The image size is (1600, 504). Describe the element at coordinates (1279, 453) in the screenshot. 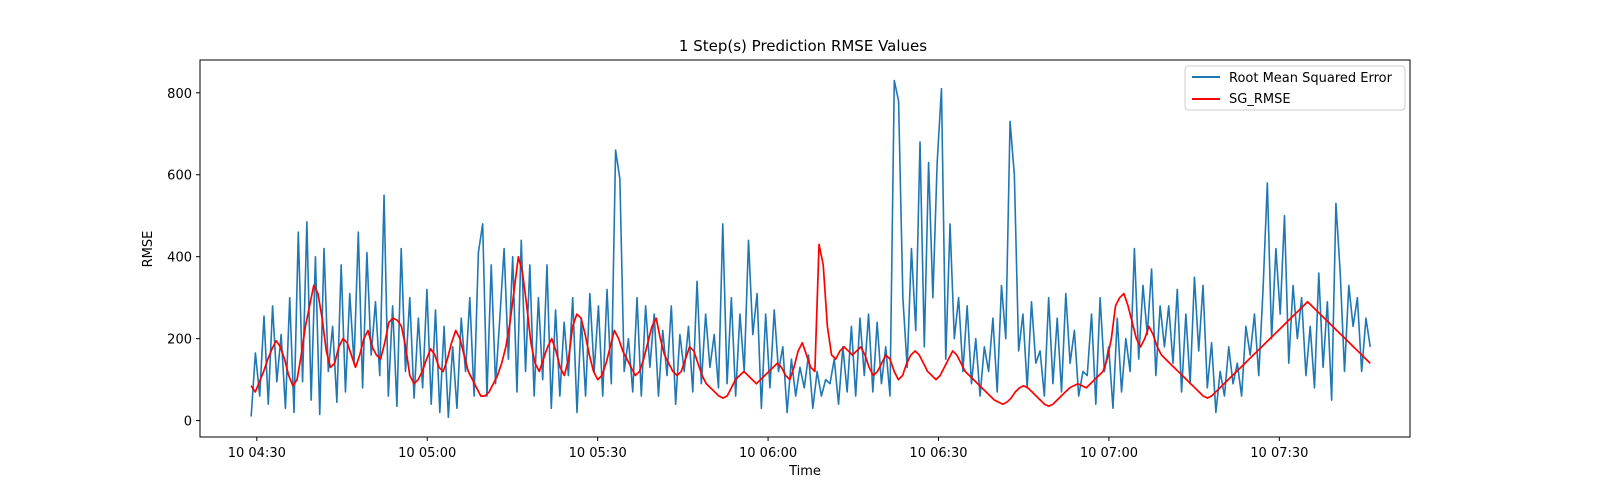

I see `x-tick-label: 10 07:30` at that location.